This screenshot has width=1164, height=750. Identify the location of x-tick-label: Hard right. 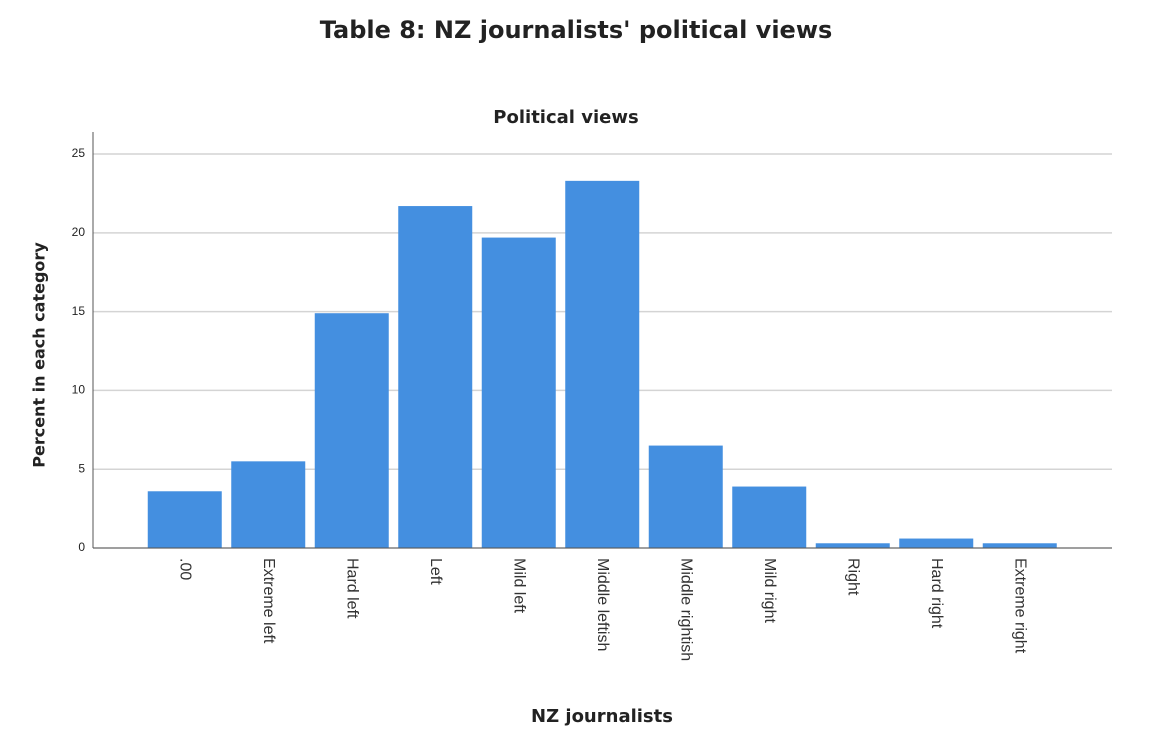
(936, 593).